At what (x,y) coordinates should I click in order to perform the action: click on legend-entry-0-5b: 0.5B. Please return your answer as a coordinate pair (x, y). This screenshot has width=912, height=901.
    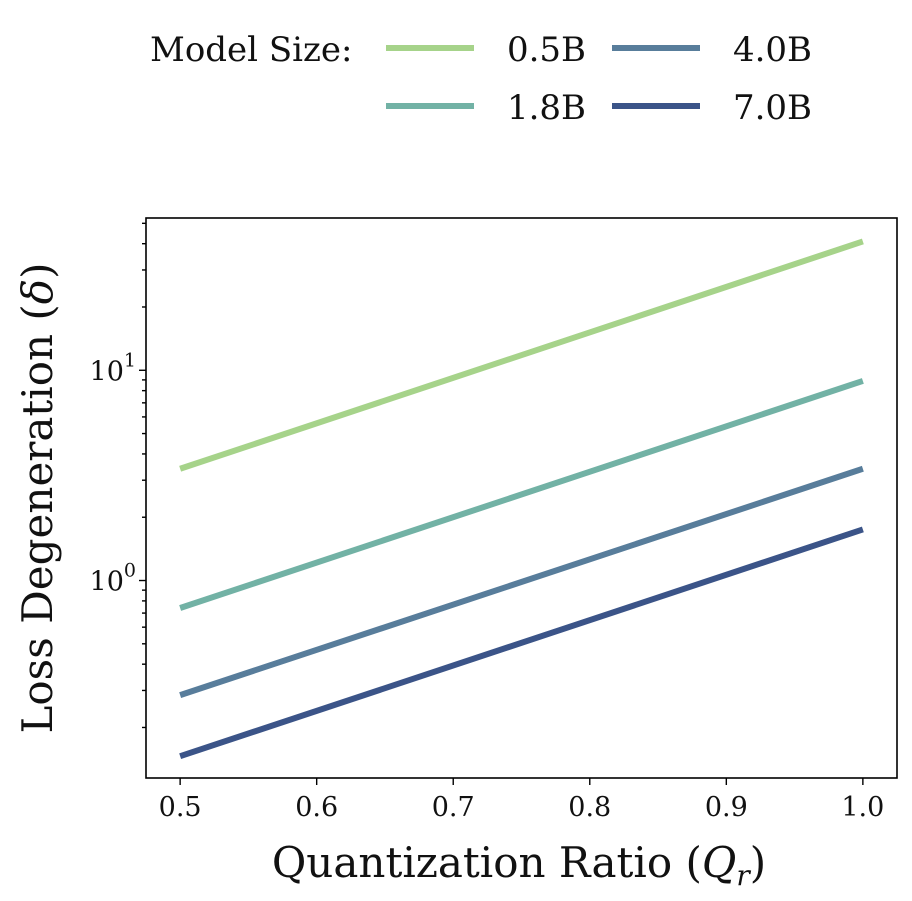
    Looking at the image, I should click on (486, 50).